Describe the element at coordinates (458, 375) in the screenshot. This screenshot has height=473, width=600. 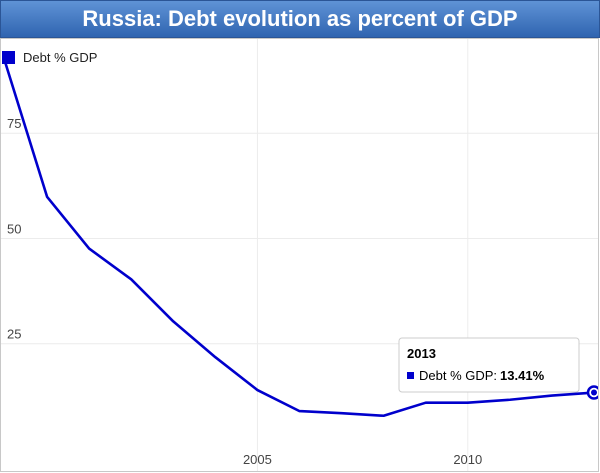
I see `tooltip-label: Debt % GDP:` at that location.